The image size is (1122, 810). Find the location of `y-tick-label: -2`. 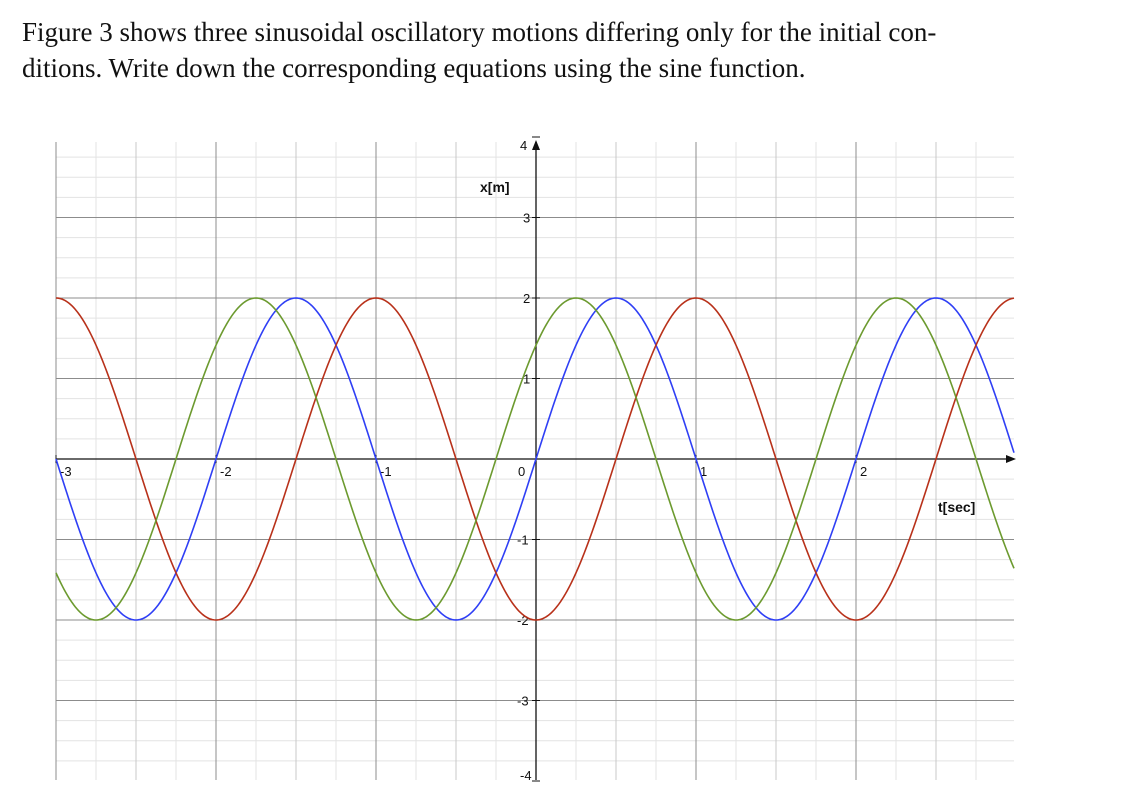

y-tick-label: -2 is located at coordinates (523, 620).